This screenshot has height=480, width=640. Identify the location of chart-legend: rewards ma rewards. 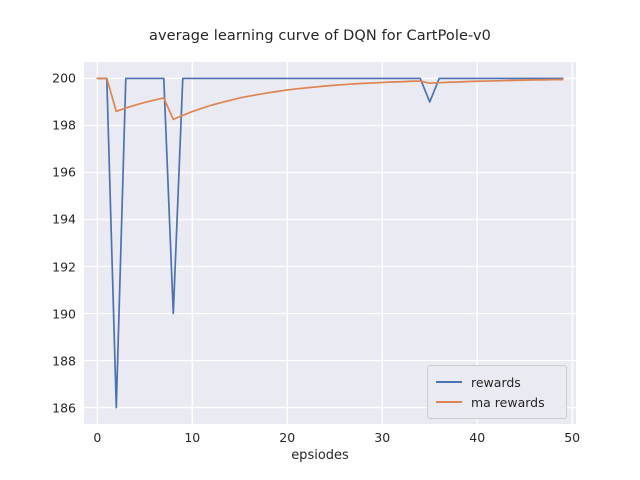
(497, 392).